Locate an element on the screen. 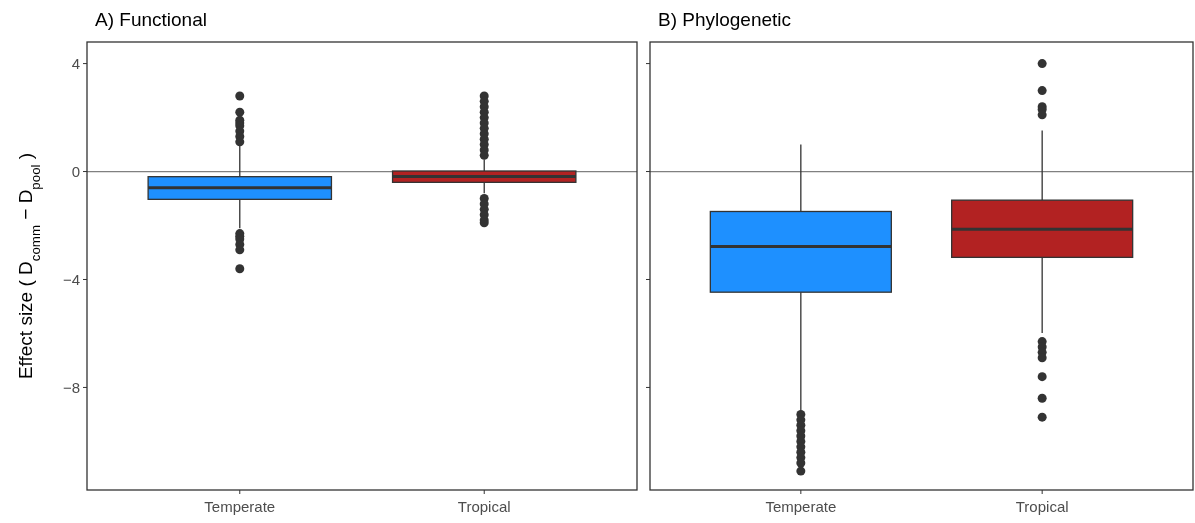 The height and width of the screenshot is (523, 1195). chart-title: A) Functional is located at coordinates (151, 19).